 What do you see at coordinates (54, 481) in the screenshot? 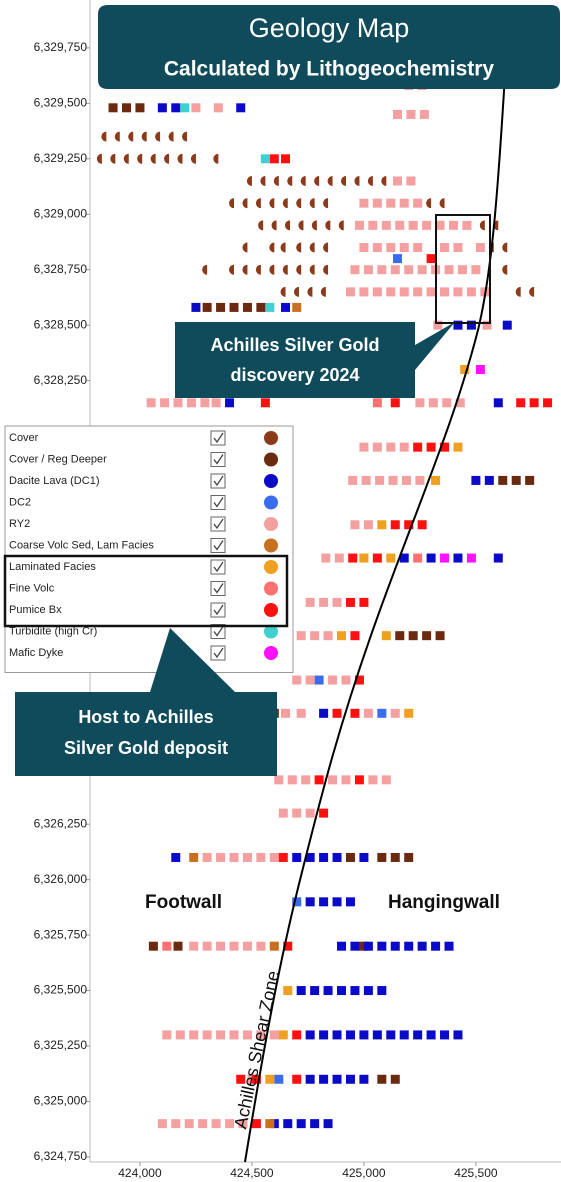
I see `legend-label: Dacite Lava (DC1)` at bounding box center [54, 481].